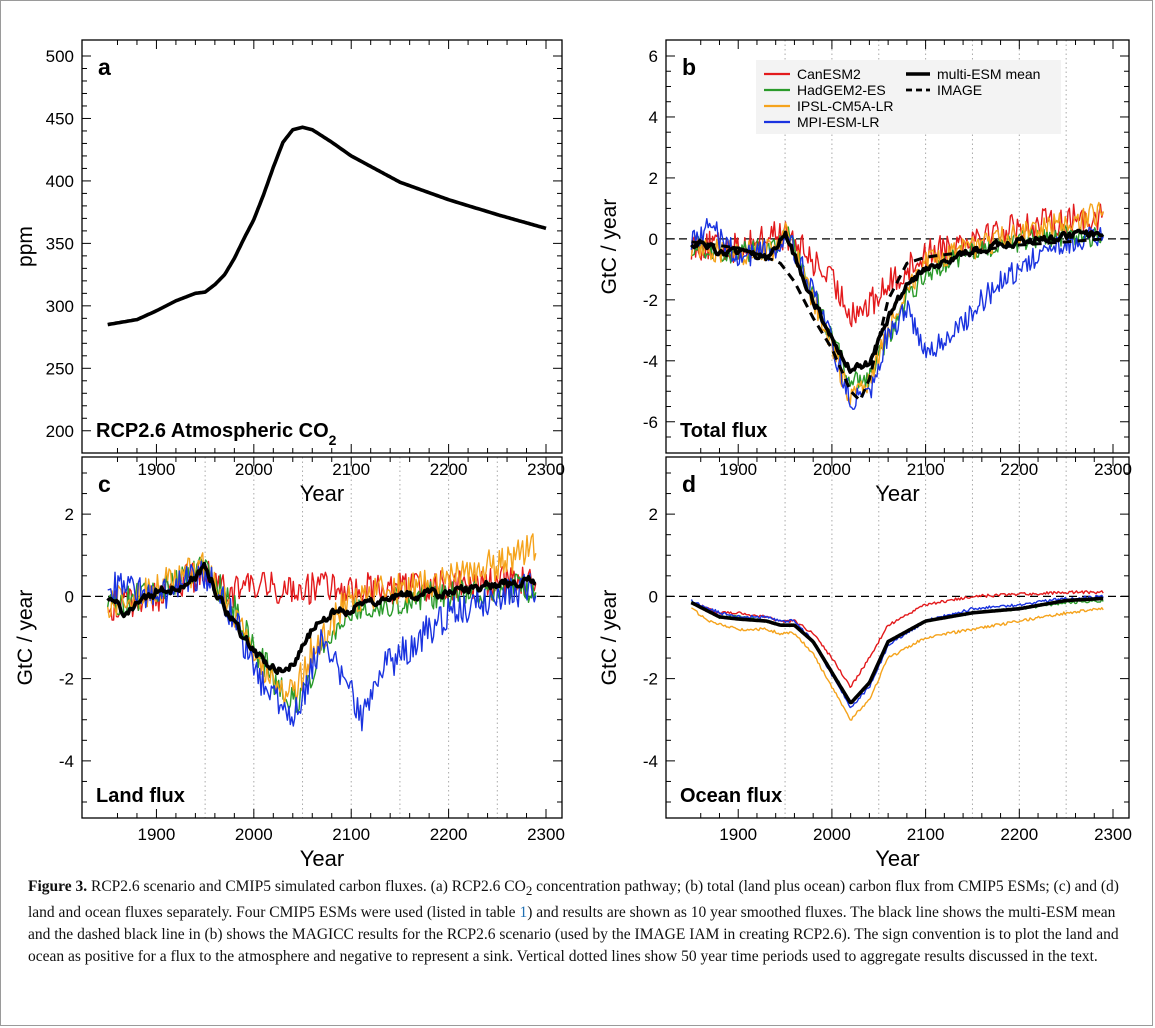 The height and width of the screenshot is (1028, 1155). I want to click on panel-letter: b, so click(689, 67).